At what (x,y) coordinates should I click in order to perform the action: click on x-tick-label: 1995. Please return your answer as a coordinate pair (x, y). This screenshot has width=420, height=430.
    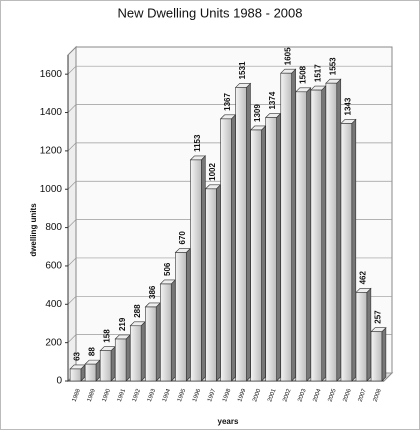
    Looking at the image, I should click on (182, 395).